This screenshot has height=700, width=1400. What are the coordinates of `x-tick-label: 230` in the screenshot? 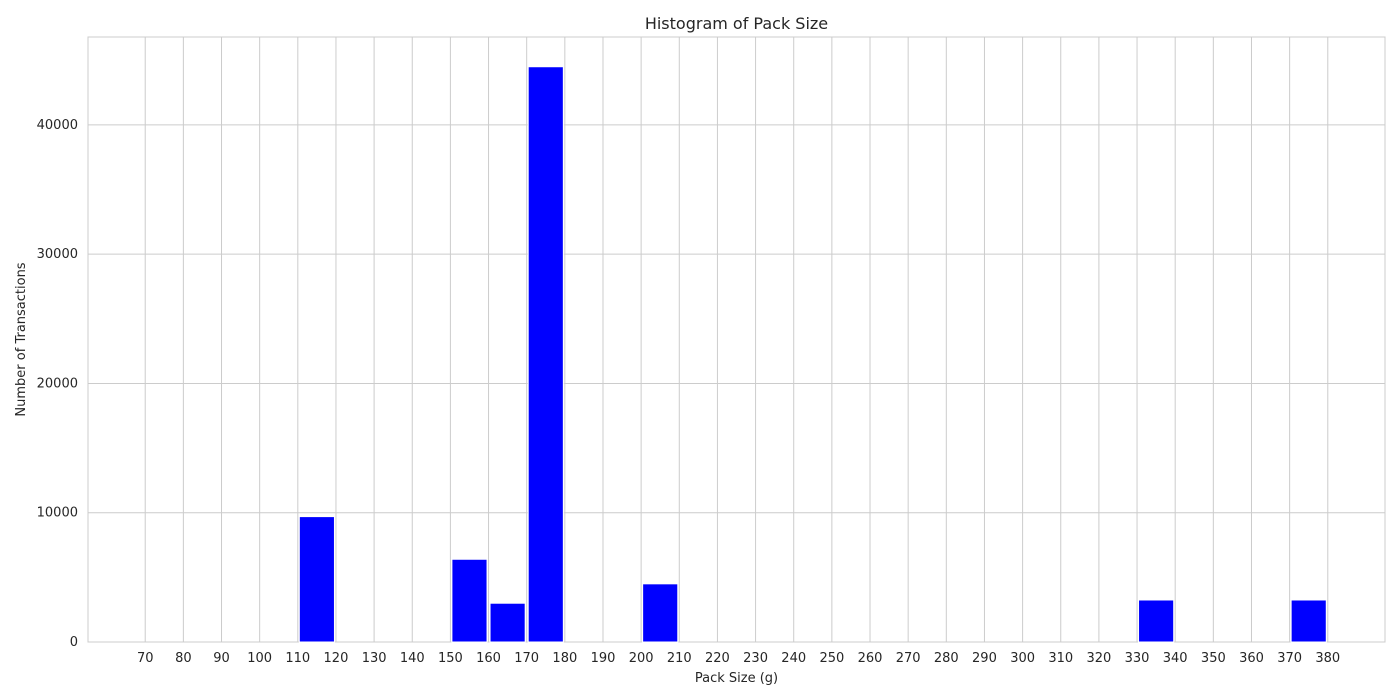 It's located at (755, 658).